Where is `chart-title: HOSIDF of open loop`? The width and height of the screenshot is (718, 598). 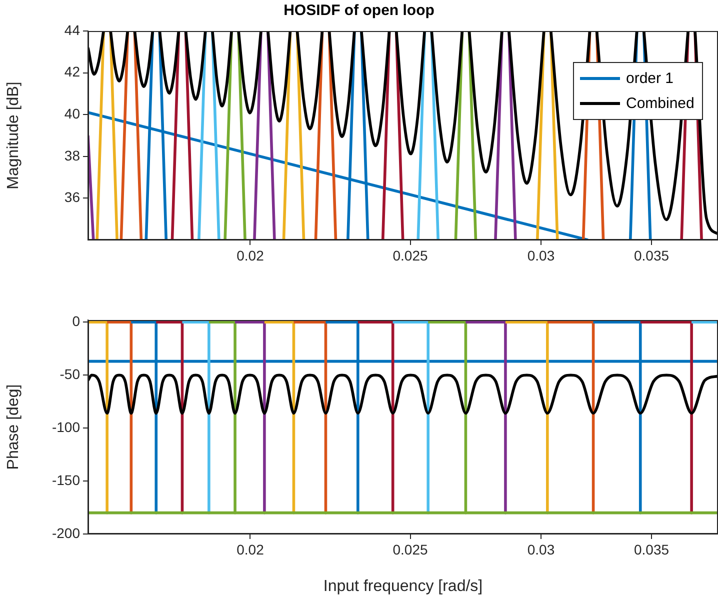
chart-title: HOSIDF of open loop is located at coordinates (359, 11).